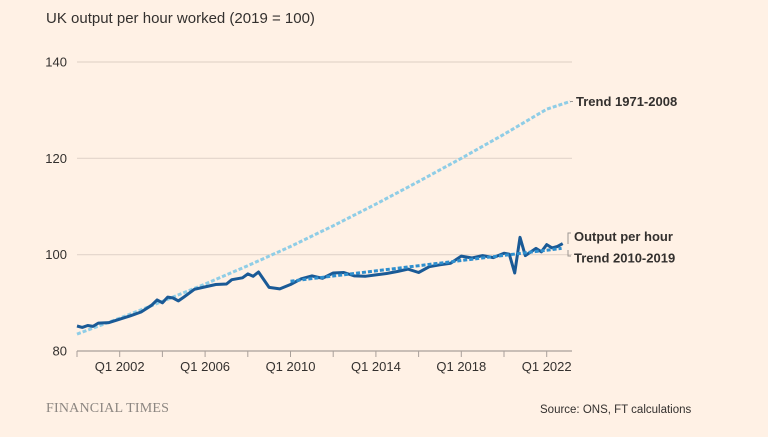  Describe the element at coordinates (626, 101) in the screenshot. I see `annotation-trend-1971-2008: Trend 1971-2008` at that location.